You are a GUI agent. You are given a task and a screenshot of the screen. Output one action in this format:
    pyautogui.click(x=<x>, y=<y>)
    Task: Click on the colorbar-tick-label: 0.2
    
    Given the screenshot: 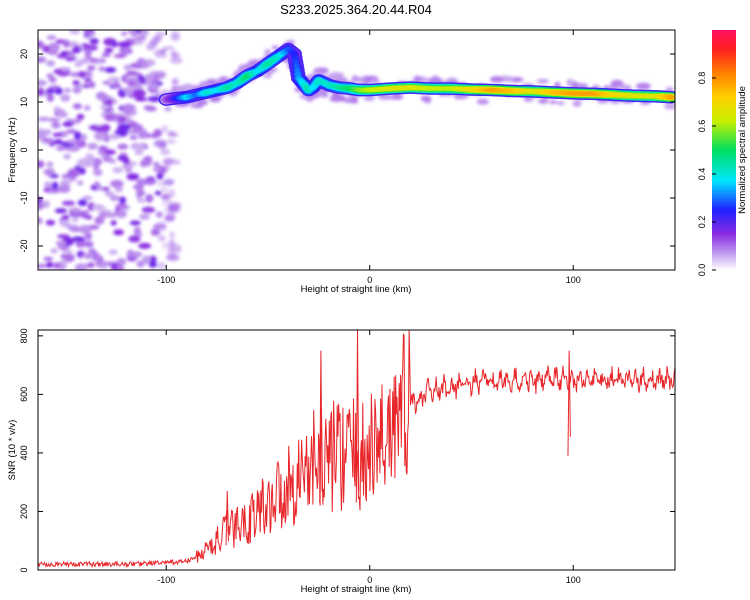 What is the action you would take?
    pyautogui.click(x=702, y=222)
    